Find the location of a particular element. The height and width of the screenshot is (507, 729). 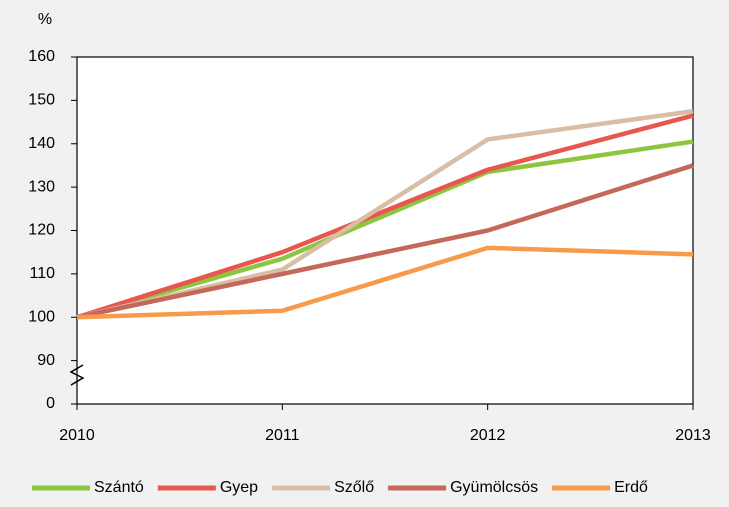

series-line is located at coordinates (385, 282).